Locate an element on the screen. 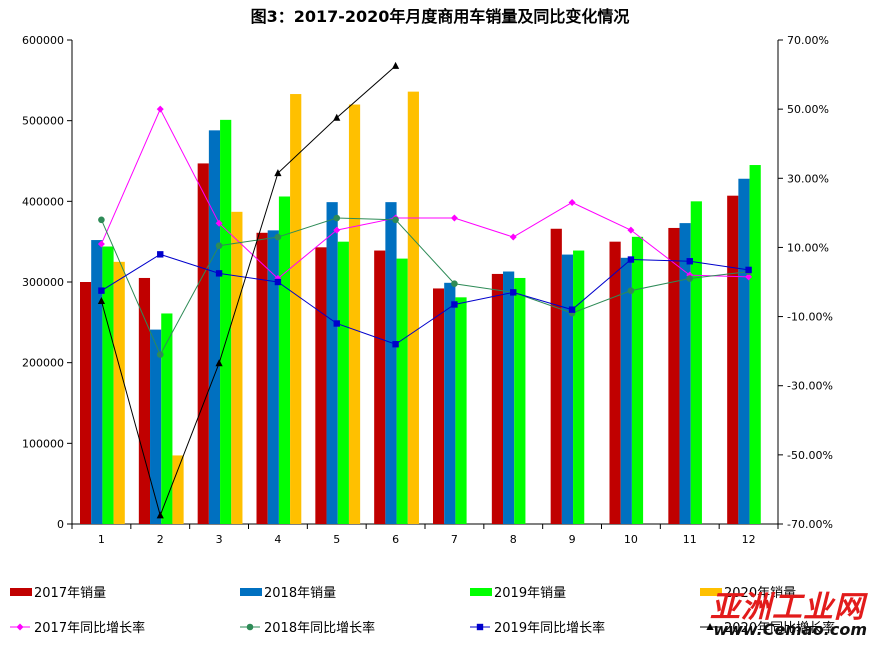 This screenshot has width=881, height=647. x-tick-label: 12 is located at coordinates (749, 539).